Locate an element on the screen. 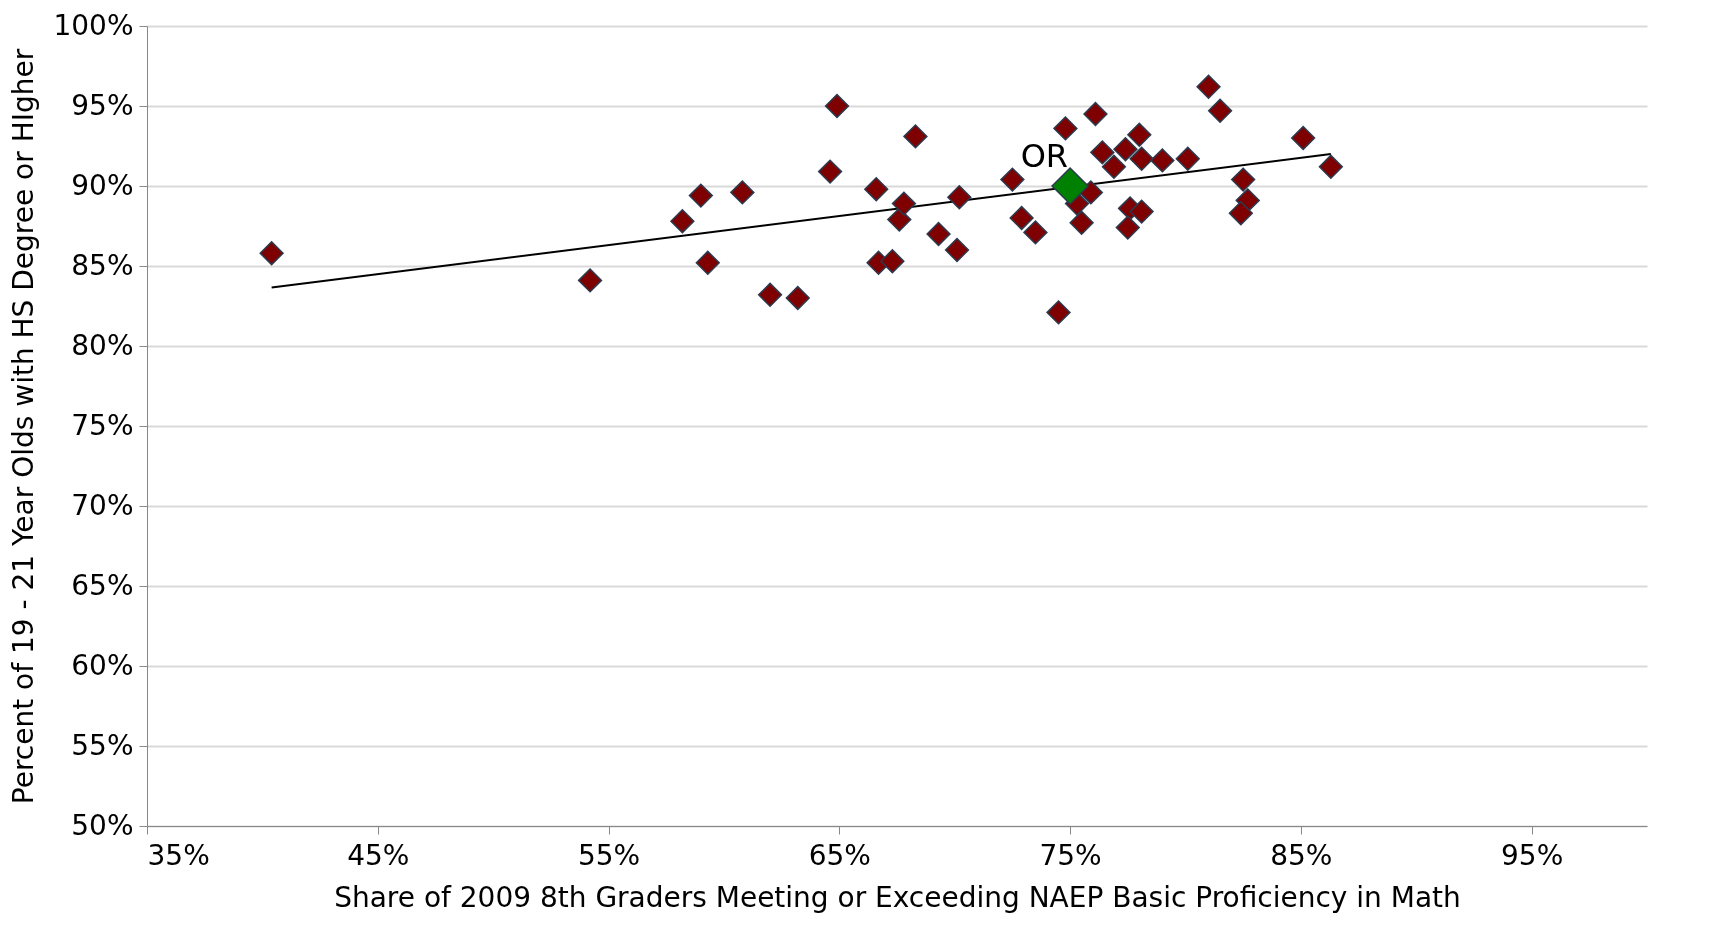 The height and width of the screenshot is (937, 1717). y-tick-label: 55% is located at coordinates (102, 745).